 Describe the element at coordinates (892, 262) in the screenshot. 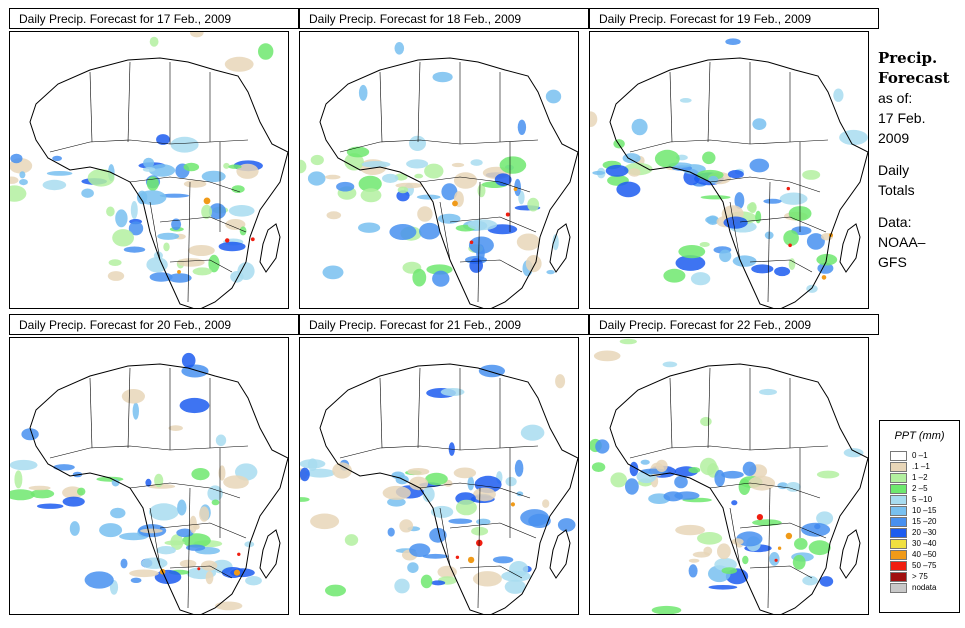

I see `data-source-model: GFS` at that location.